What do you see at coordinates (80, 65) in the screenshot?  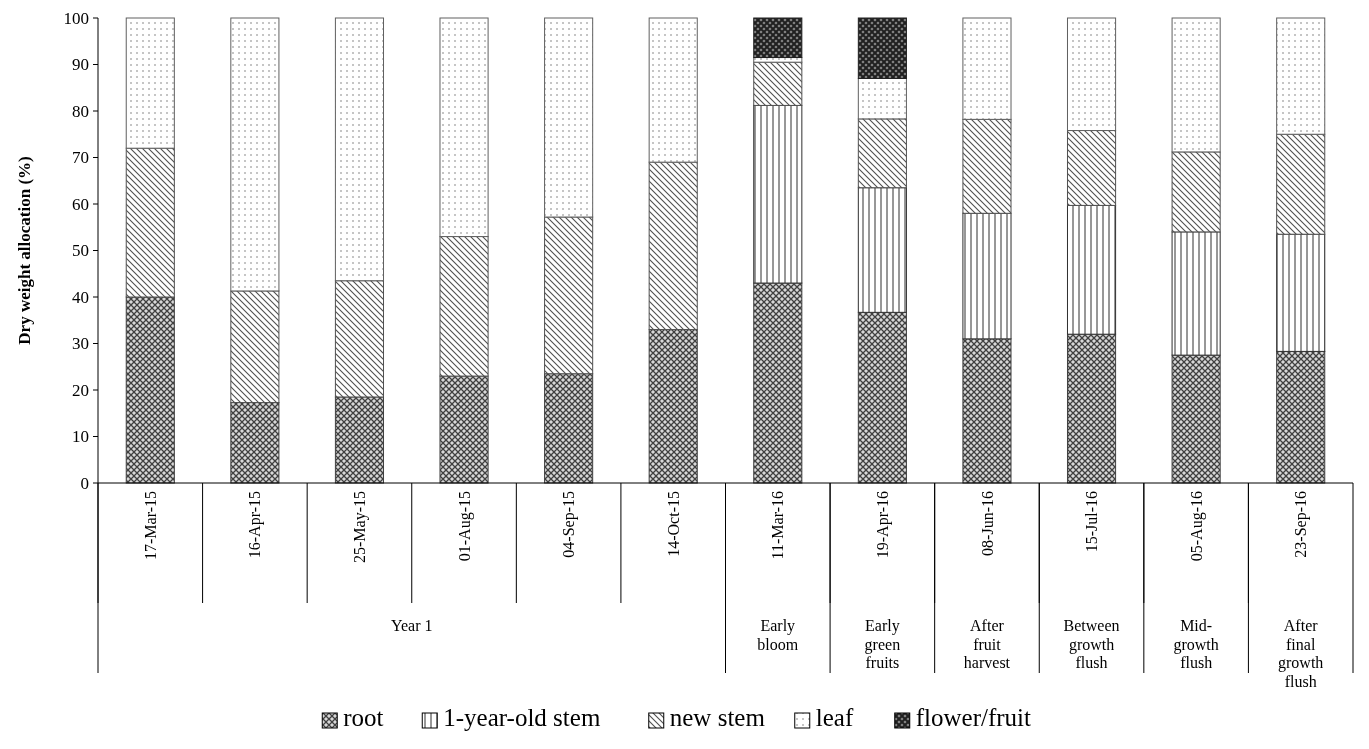 I see `y-tick-label: 90` at bounding box center [80, 65].